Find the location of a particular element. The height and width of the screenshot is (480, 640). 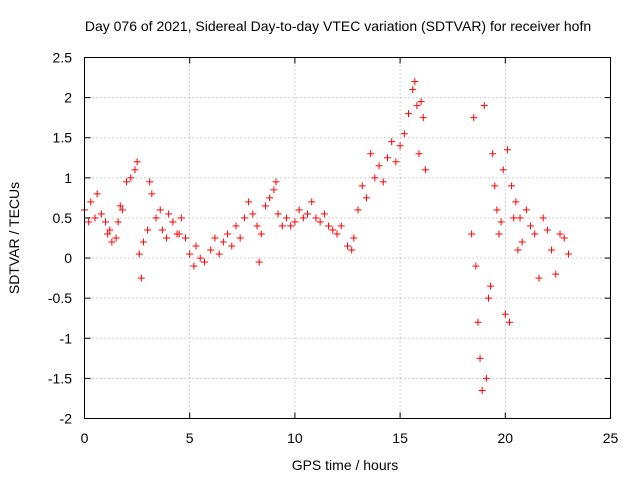

x-tick-label: 10 is located at coordinates (295, 438).